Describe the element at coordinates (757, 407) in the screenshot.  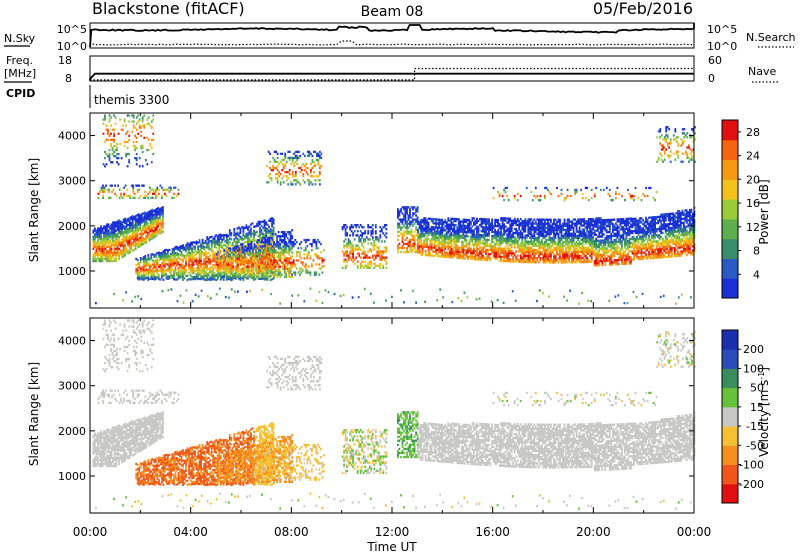
I see `velocity-colorbar-tick: 15` at that location.